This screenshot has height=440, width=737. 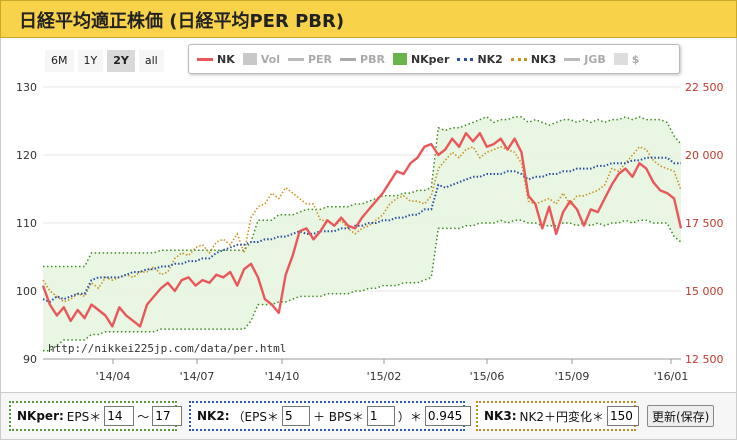 I want to click on legend-label-nk: NK, so click(x=226, y=59).